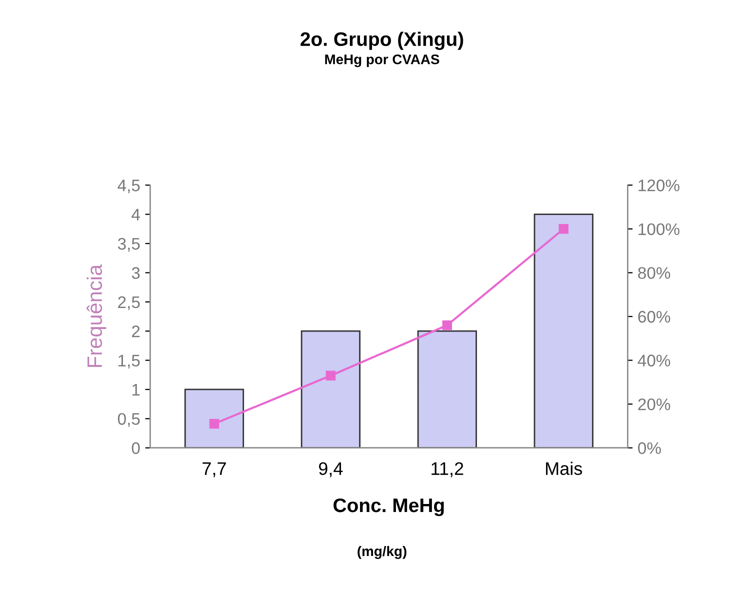 This screenshot has height=611, width=729. What do you see at coordinates (136, 390) in the screenshot?
I see `y-tick-label: 1` at bounding box center [136, 390].